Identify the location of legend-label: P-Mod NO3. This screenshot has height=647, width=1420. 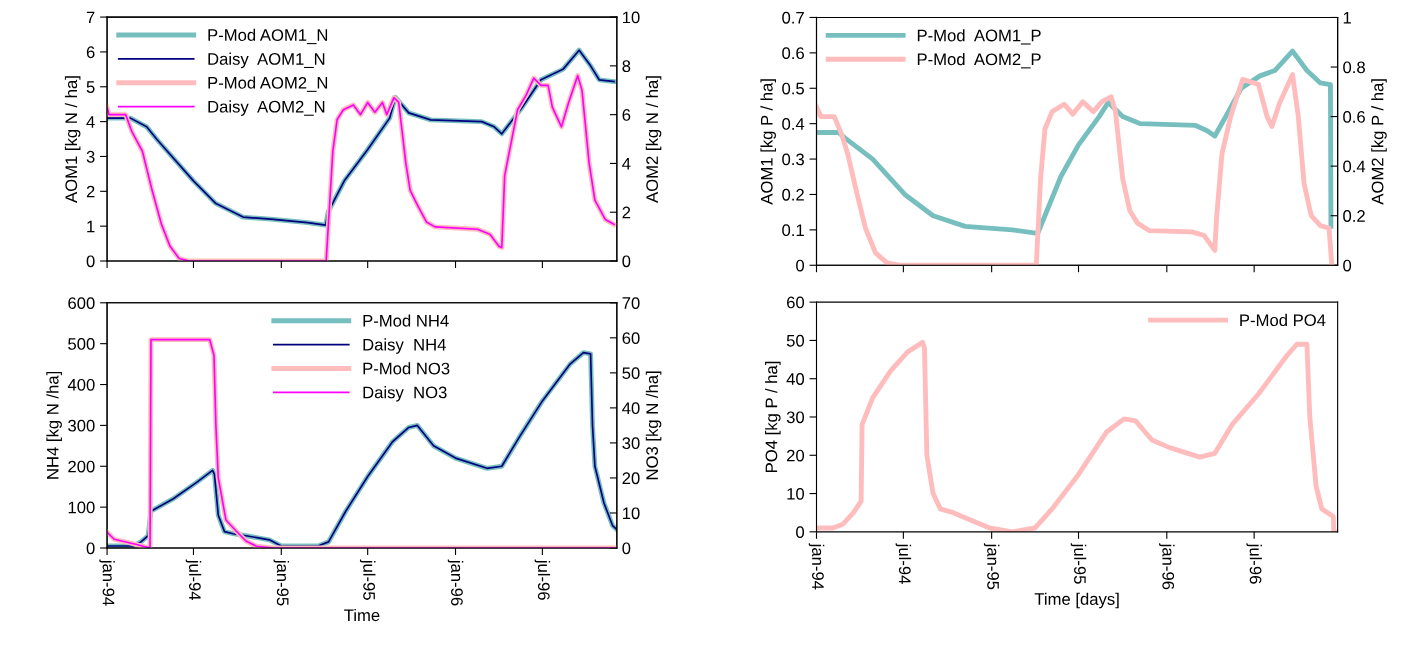
(406, 368).